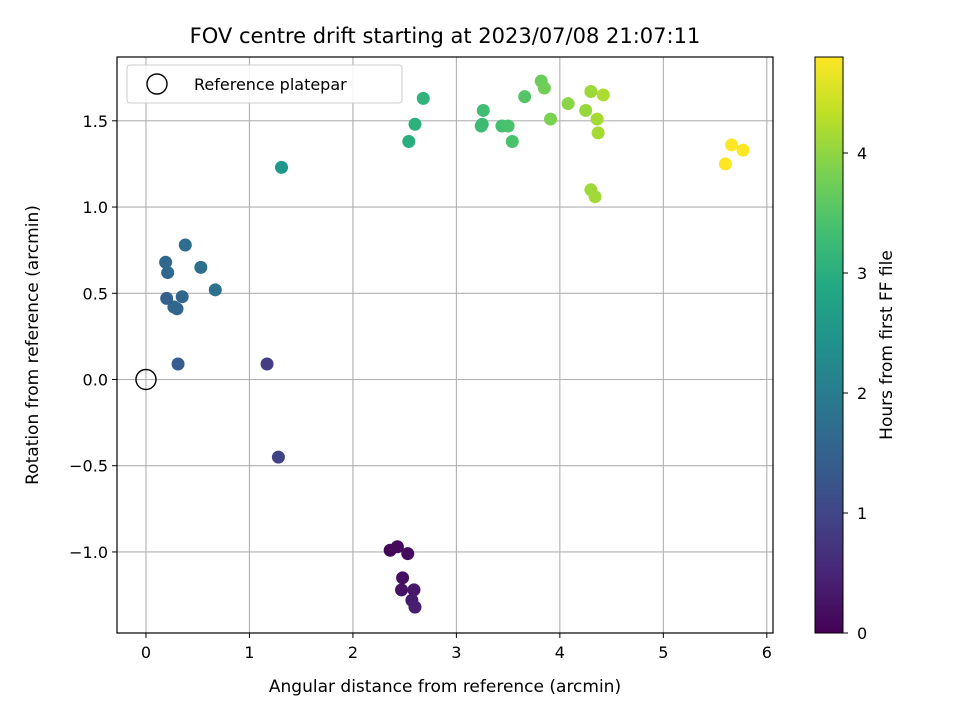 The height and width of the screenshot is (720, 960). Describe the element at coordinates (95, 121) in the screenshot. I see `y-tick-label: 1.5` at that location.